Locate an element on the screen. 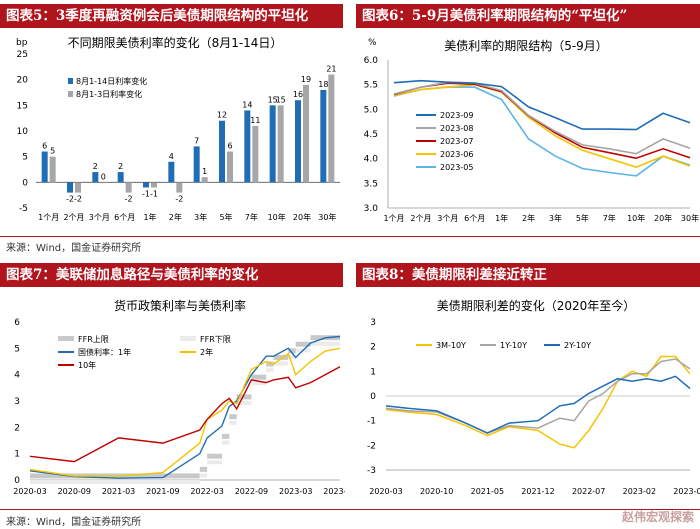 Image resolution: width=700 pixels, height=529 pixels. fig7-legend-label-2: 国债利率：1年 is located at coordinates (104, 352).